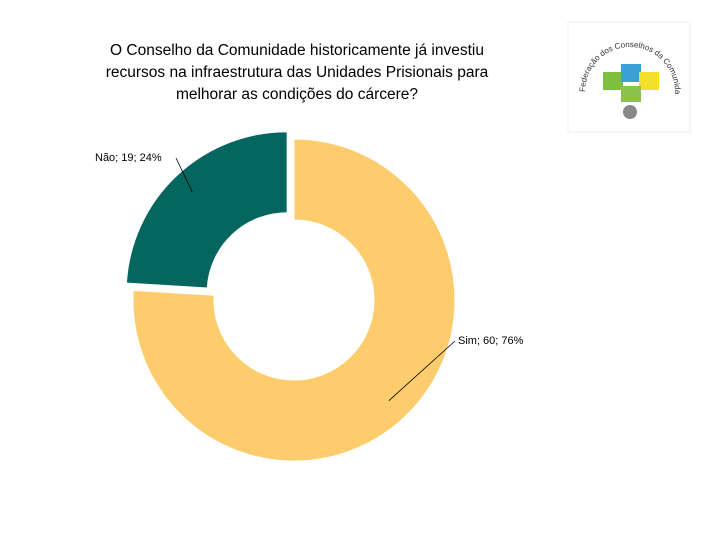  Describe the element at coordinates (128, 158) in the screenshot. I see `data-label: Não; 19; 24%` at that location.